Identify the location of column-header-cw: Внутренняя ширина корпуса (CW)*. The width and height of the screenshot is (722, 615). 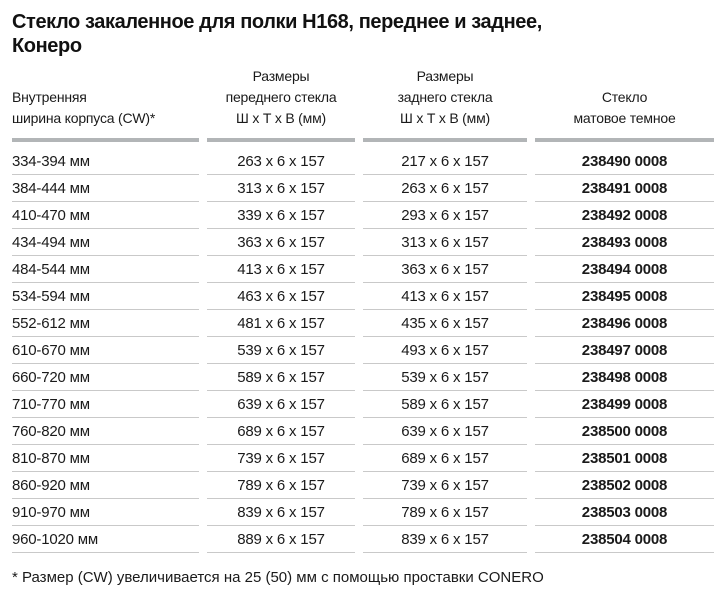
(84, 107).